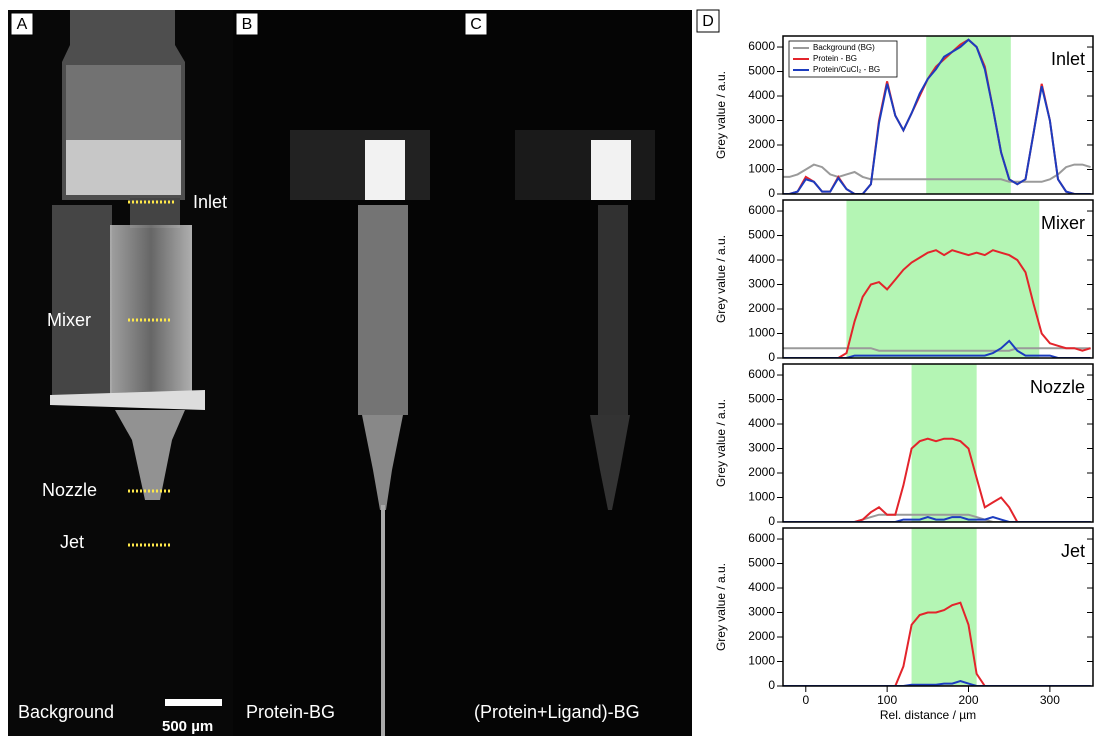 The image size is (1094, 736). What do you see at coordinates (1063, 223) in the screenshot?
I see `chart-title: Mixer` at bounding box center [1063, 223].